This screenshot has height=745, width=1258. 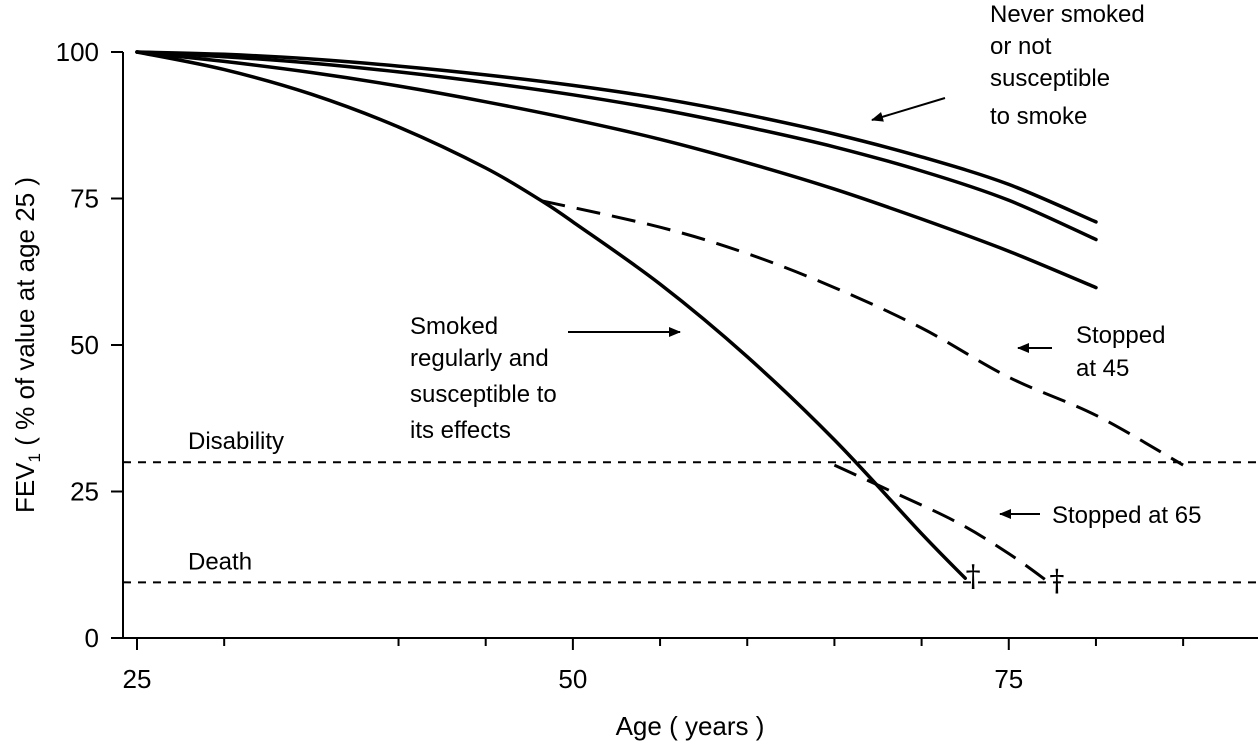 I want to click on y-axis-title: FEV1 ( % of value at age 25 ), so click(x=27, y=345).